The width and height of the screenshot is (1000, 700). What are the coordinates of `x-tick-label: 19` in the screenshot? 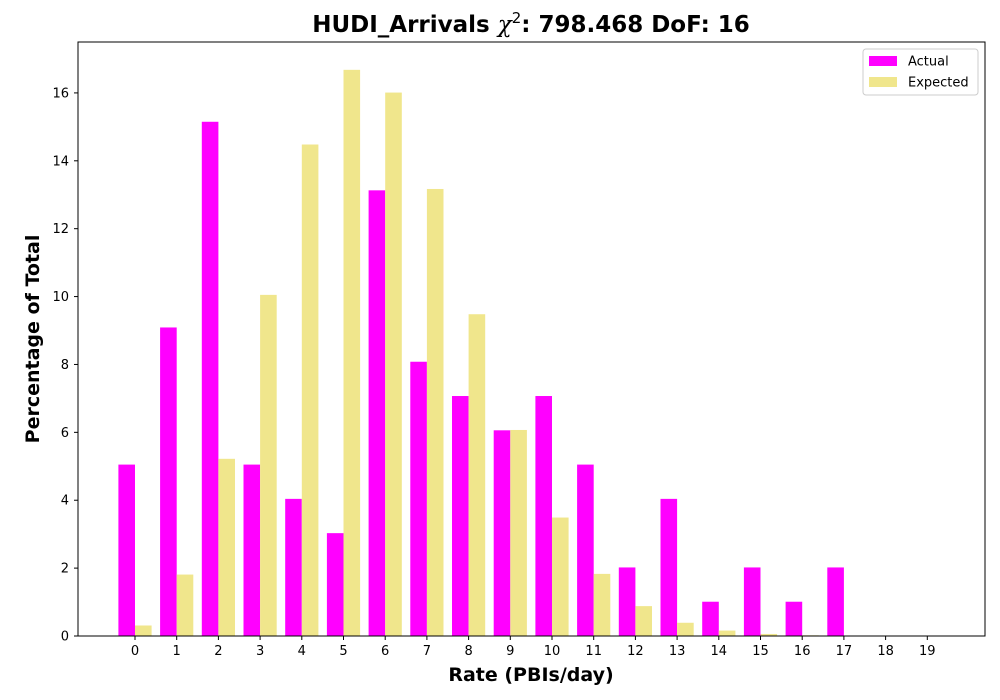 It's located at (927, 651).